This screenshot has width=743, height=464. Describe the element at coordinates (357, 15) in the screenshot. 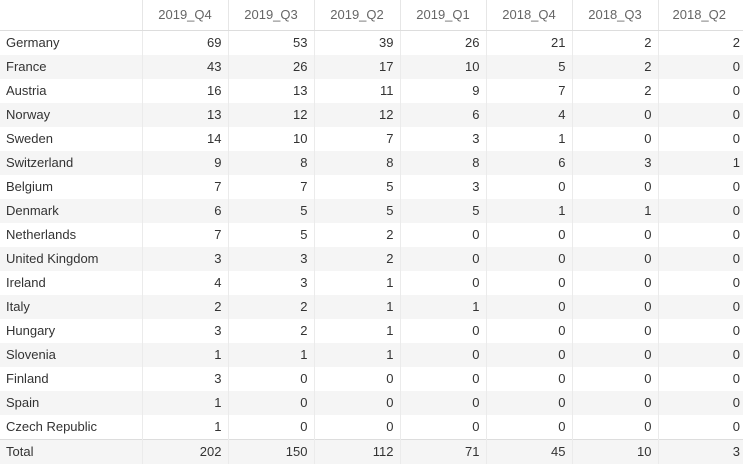

I see `column-header-2019-q2: 2019_Q2` at that location.